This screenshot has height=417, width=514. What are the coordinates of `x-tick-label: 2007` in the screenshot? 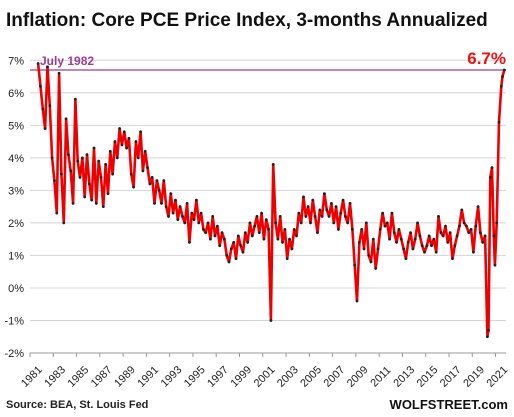 It's located at (335, 377).